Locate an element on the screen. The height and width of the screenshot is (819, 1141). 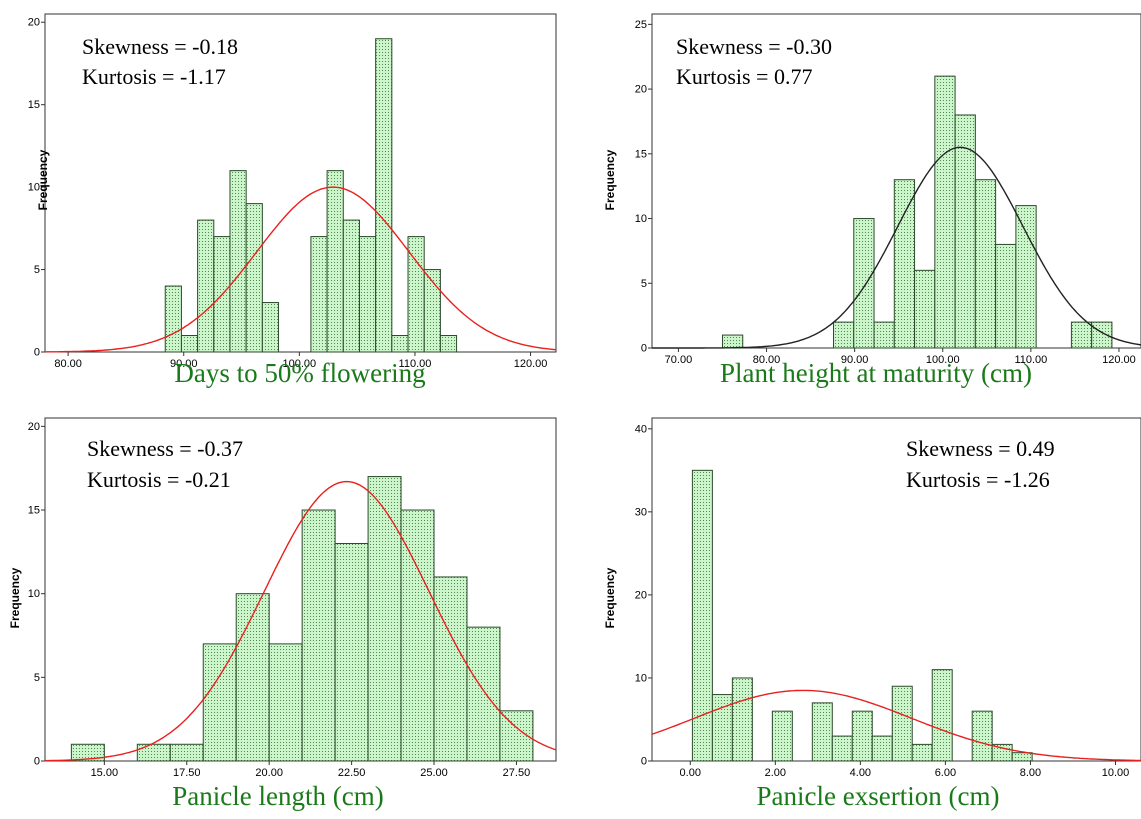
x-tick-label: 10.00 is located at coordinates (1116, 773).